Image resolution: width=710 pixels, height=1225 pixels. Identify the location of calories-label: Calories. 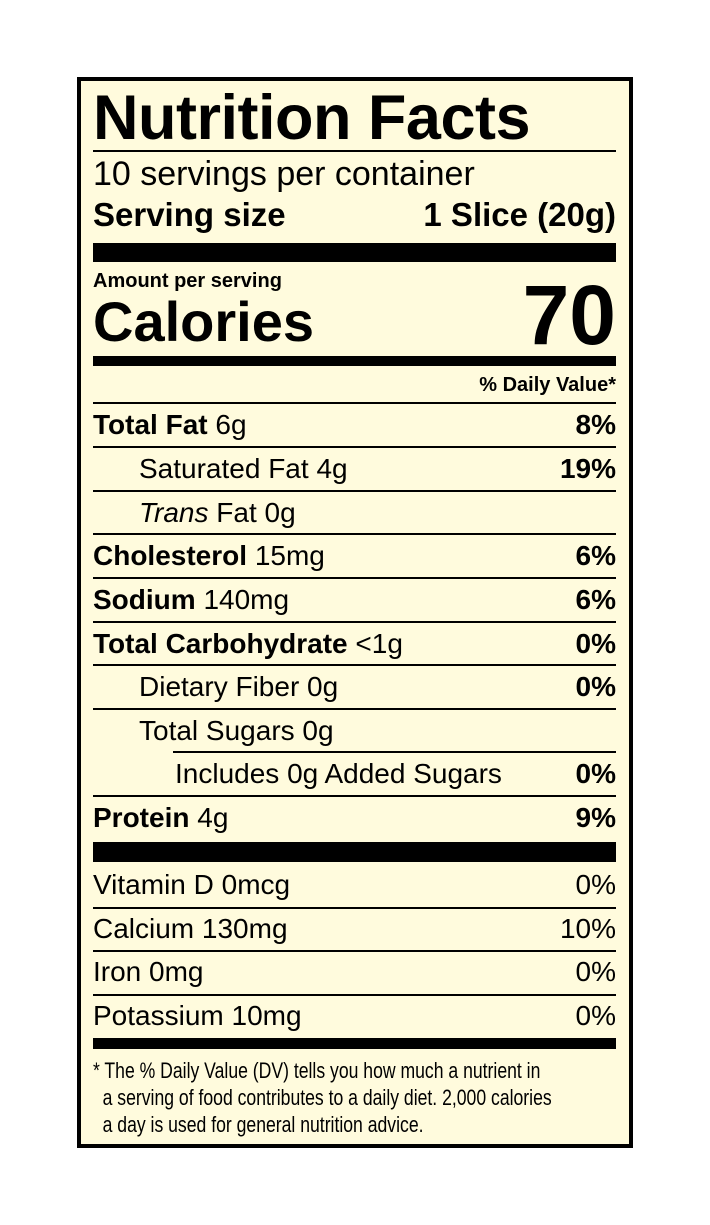
(203, 321).